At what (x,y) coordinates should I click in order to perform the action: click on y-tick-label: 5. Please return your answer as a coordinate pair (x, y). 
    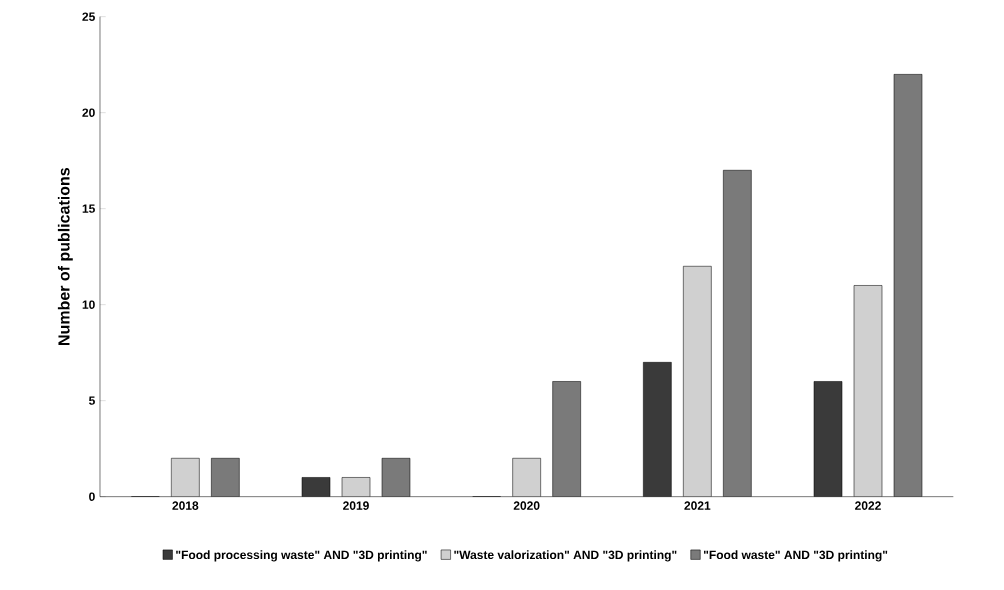
    Looking at the image, I should click on (91, 400).